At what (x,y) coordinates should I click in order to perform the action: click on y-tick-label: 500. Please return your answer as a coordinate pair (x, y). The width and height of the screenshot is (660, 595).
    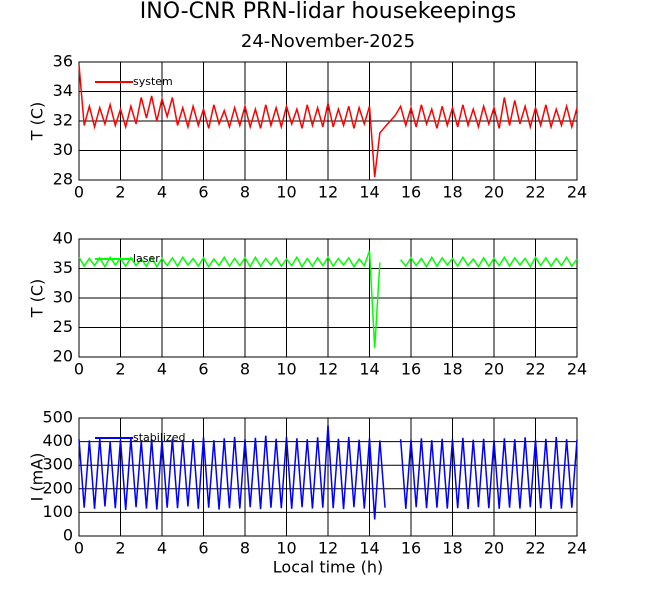
    Looking at the image, I should click on (57, 417).